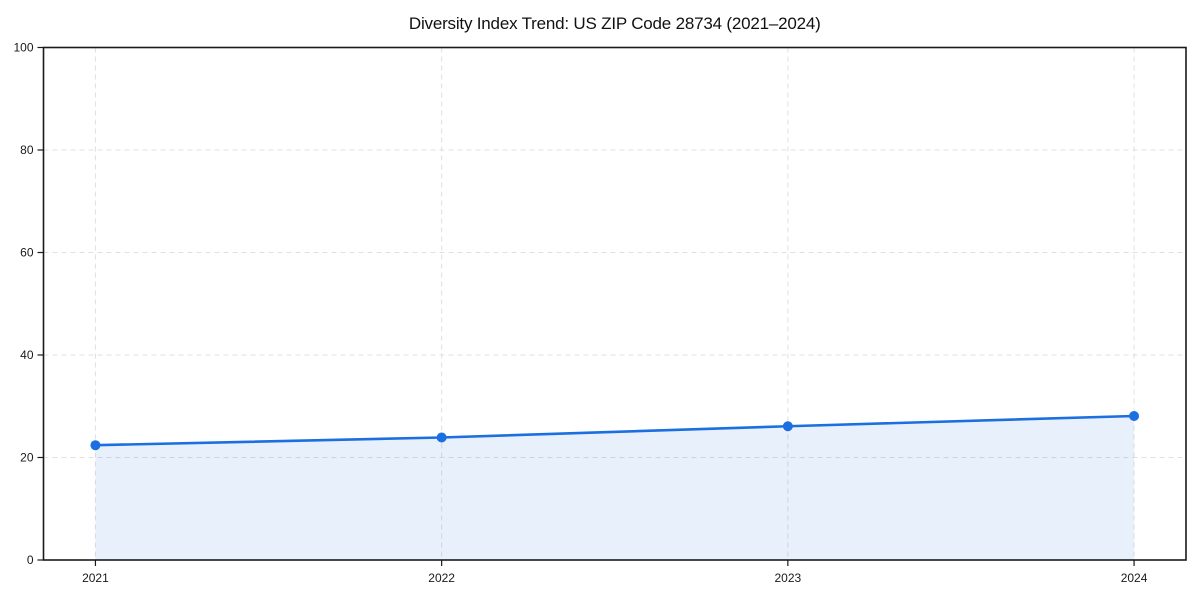 The height and width of the screenshot is (600, 1200). Describe the element at coordinates (788, 578) in the screenshot. I see `x-tick-label: 2023` at that location.